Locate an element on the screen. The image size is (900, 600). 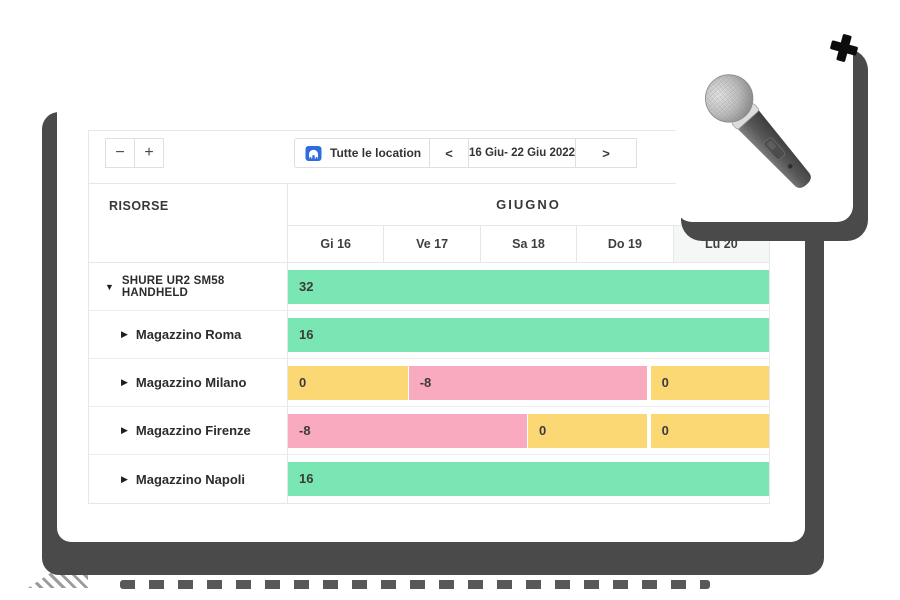
zoom-controls: − + is located at coordinates (134, 153).